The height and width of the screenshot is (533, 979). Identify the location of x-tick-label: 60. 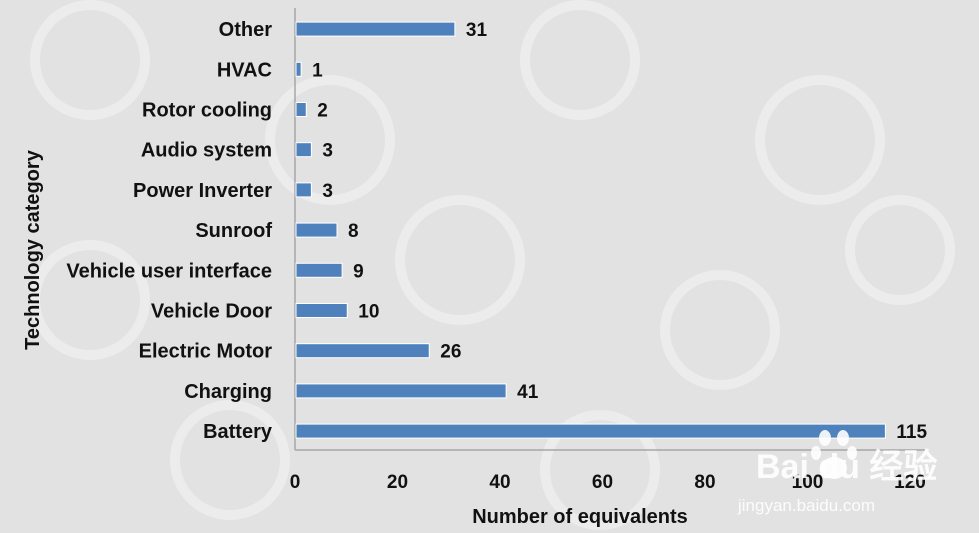
(602, 482).